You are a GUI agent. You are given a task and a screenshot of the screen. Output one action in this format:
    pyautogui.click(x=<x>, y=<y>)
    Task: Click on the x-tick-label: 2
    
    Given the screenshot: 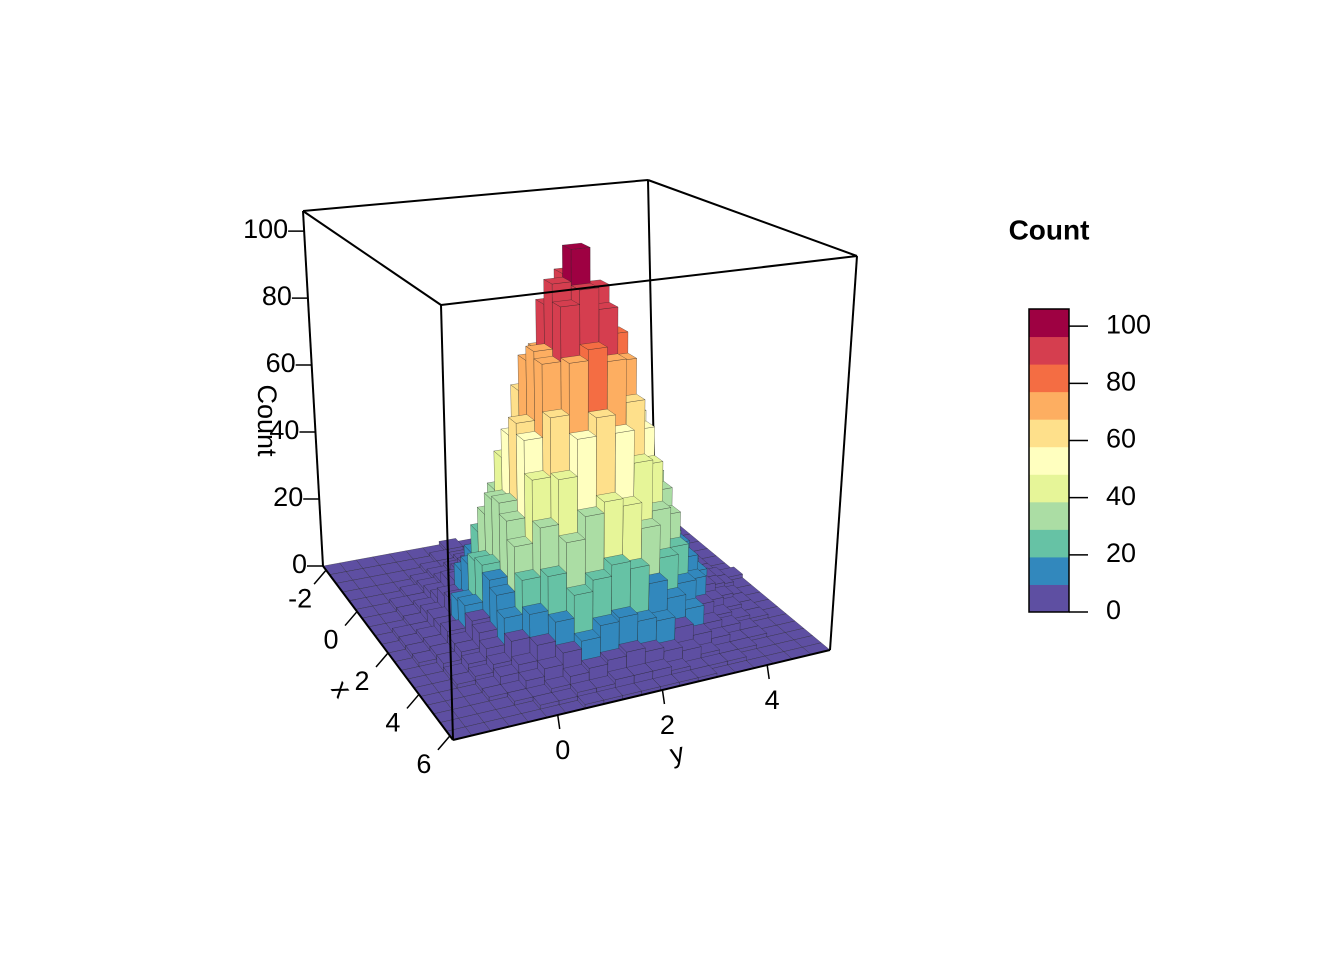 What is the action you would take?
    pyautogui.click(x=361, y=681)
    